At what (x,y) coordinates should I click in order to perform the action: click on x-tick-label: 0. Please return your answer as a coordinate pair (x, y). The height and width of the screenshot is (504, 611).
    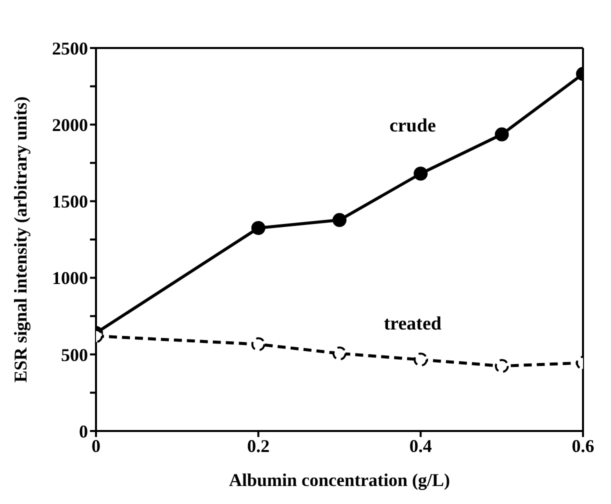
    Looking at the image, I should click on (96, 446).